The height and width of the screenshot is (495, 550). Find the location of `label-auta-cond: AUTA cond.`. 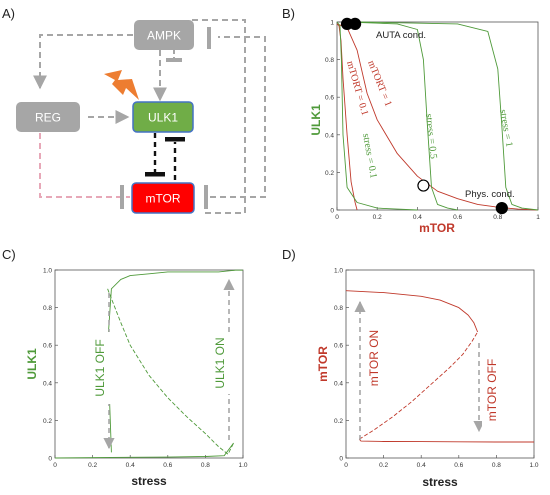

label-auta-cond: AUTA cond. is located at coordinates (401, 35).